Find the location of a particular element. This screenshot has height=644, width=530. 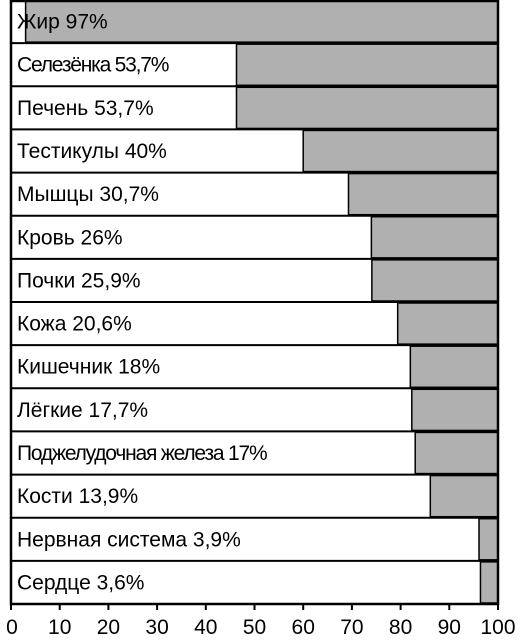

bar-label: Мышцы 30,7% is located at coordinates (88, 194).